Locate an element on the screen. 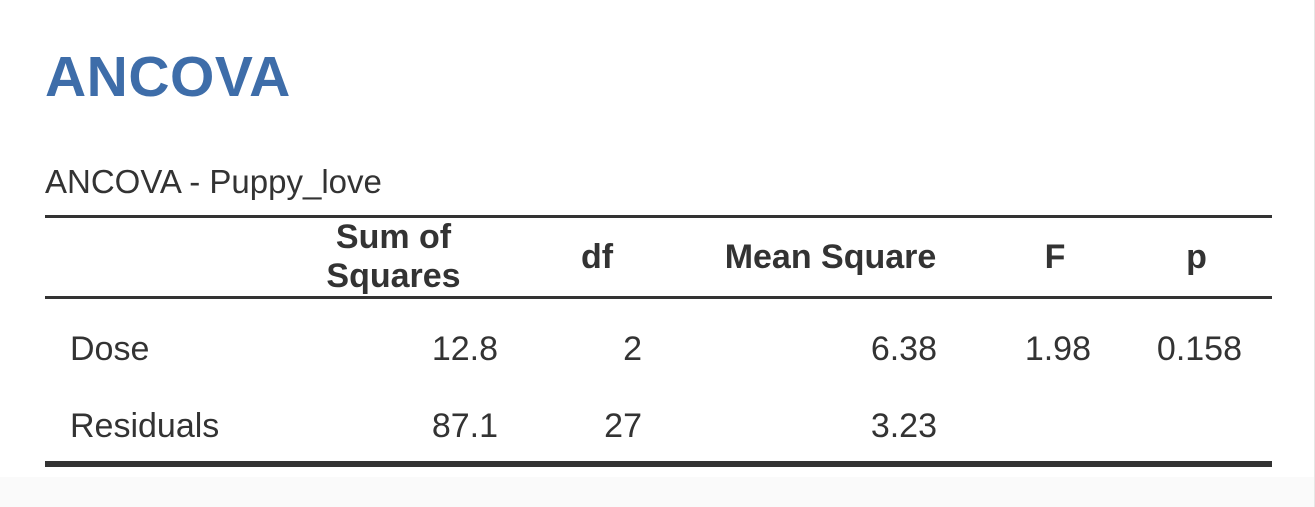  cell-sum-of-squares: 12.8 is located at coordinates (464, 348).